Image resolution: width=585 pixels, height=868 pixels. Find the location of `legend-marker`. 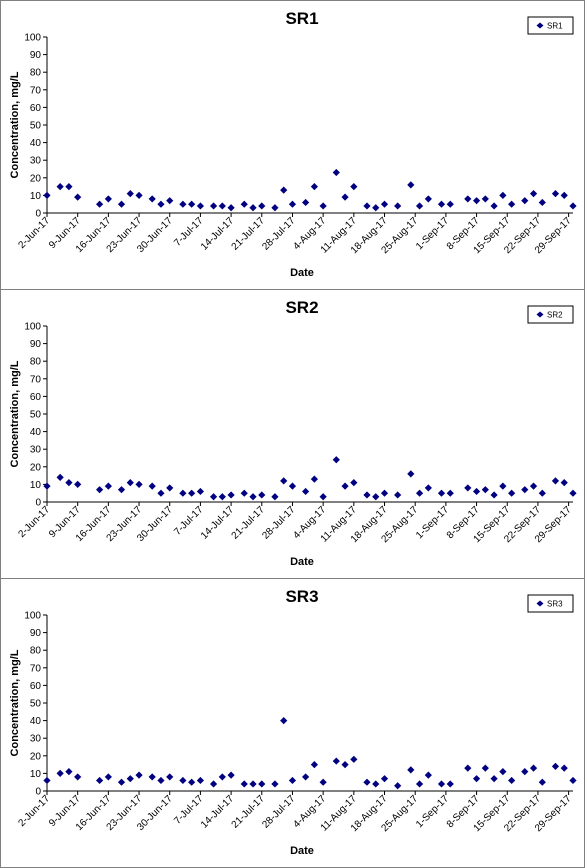

legend-marker is located at coordinates (540, 25).